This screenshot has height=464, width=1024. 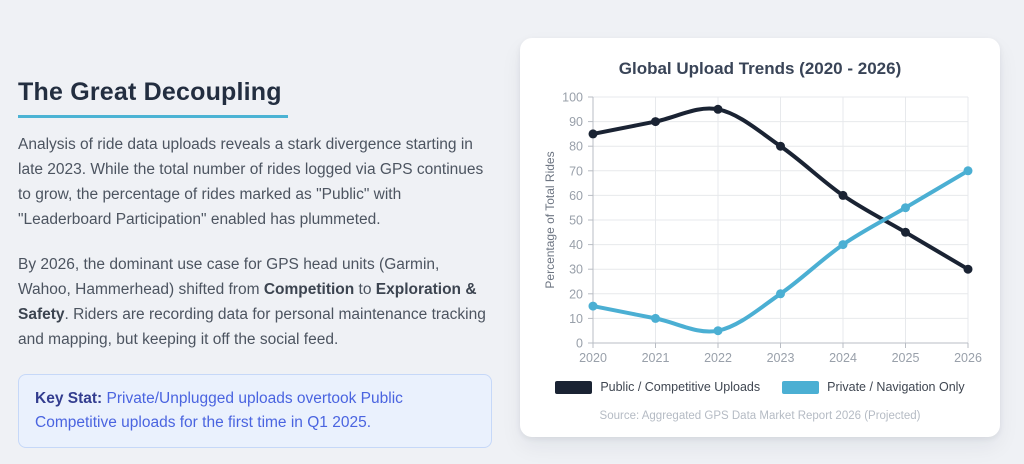 What do you see at coordinates (247, 302) in the screenshot?
I see `paragraph-shift-bold-exploration: Exploration & Safety` at bounding box center [247, 302].